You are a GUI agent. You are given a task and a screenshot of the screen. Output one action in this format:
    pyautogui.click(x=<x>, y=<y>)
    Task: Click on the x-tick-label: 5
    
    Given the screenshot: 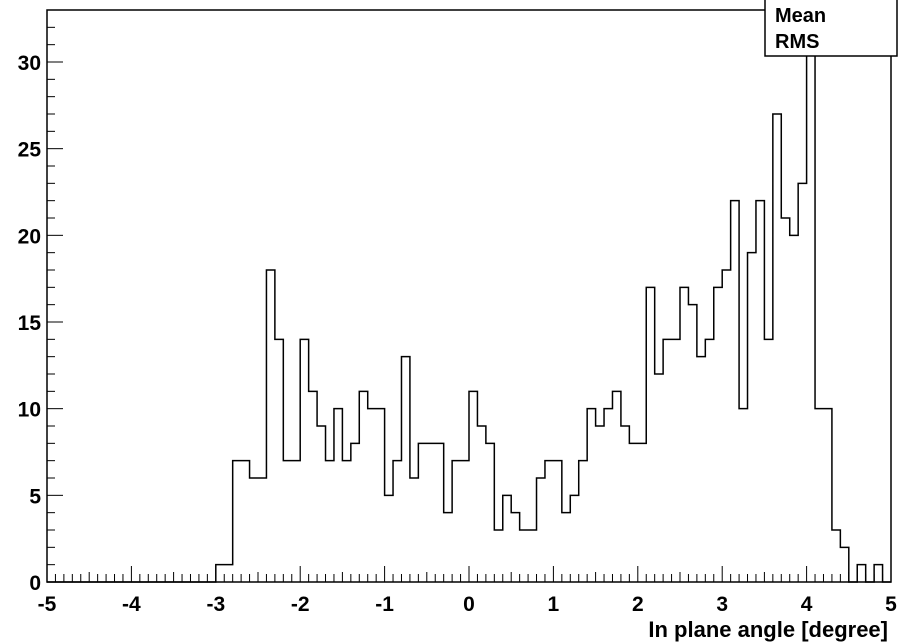 What is the action you would take?
    pyautogui.click(x=891, y=604)
    